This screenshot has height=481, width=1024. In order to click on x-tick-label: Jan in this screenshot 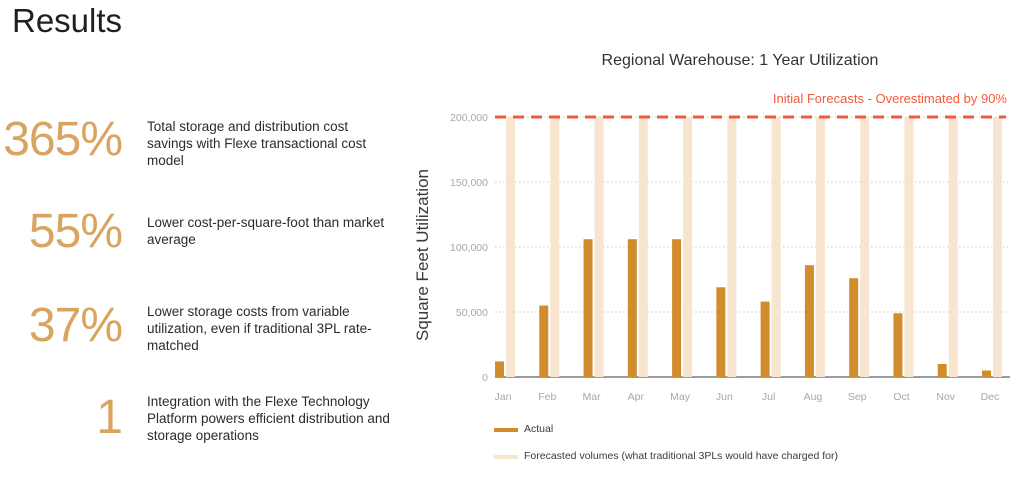, I will do `click(503, 397)`.